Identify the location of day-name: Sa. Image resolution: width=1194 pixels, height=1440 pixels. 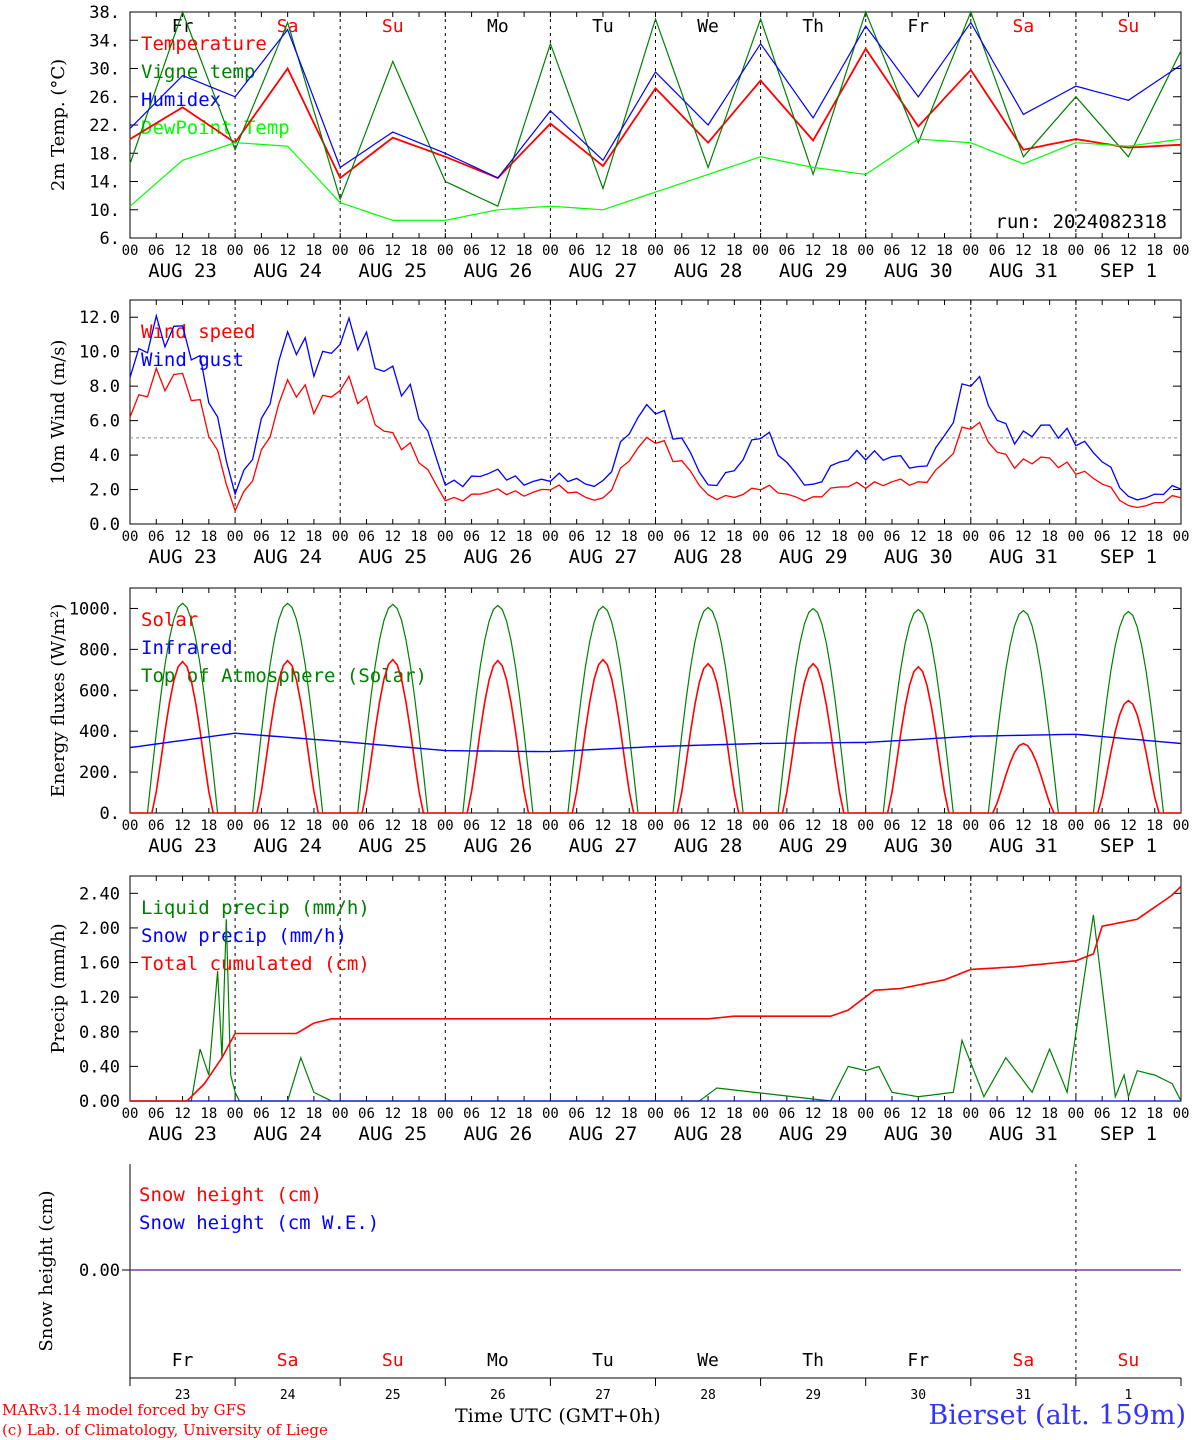
(288, 1360).